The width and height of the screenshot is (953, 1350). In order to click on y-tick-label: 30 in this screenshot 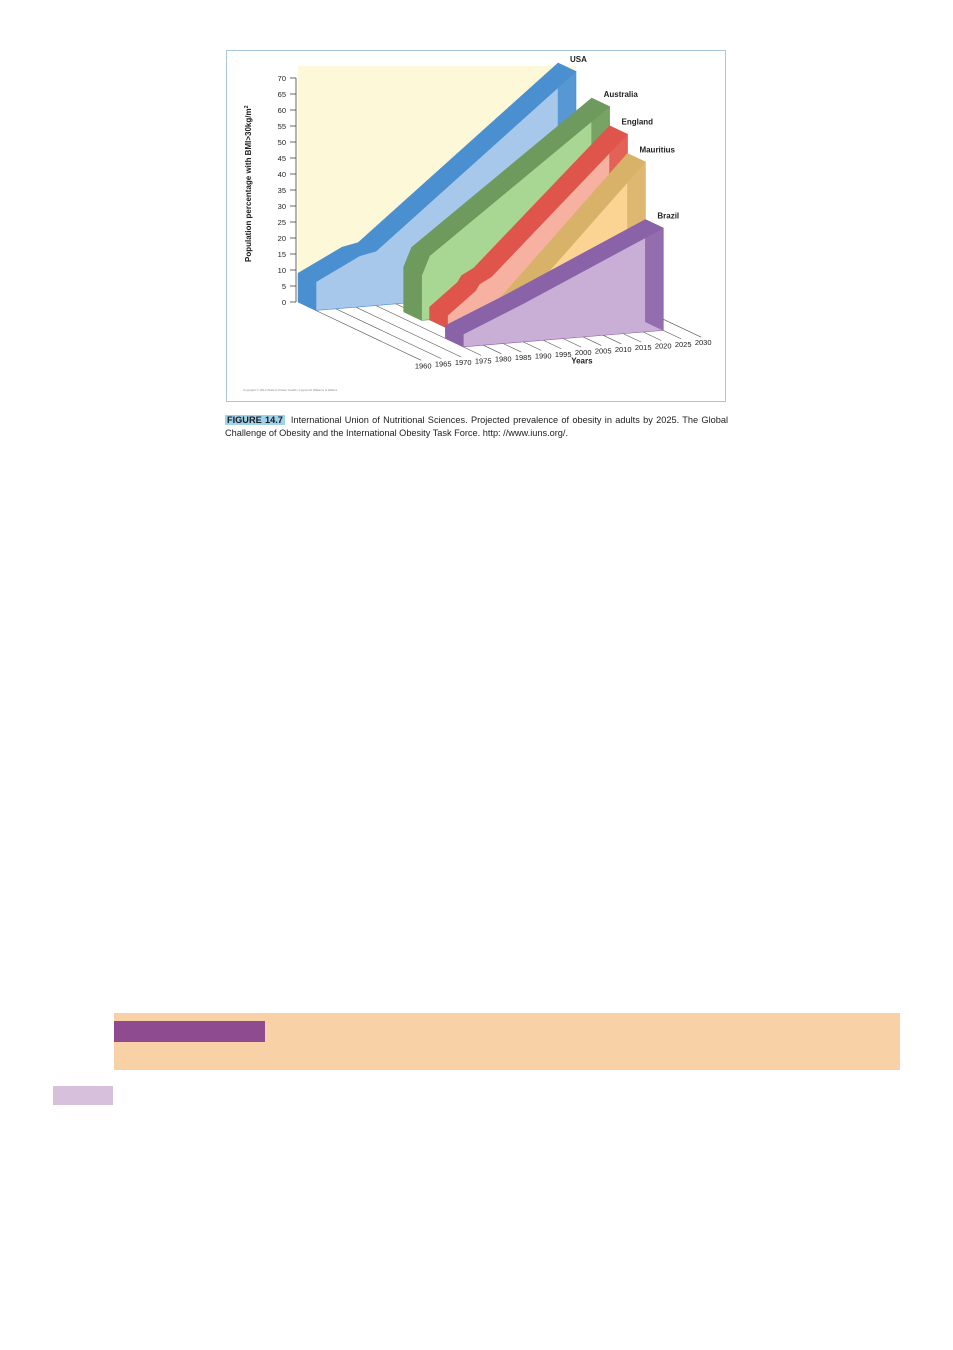, I will do `click(282, 206)`.